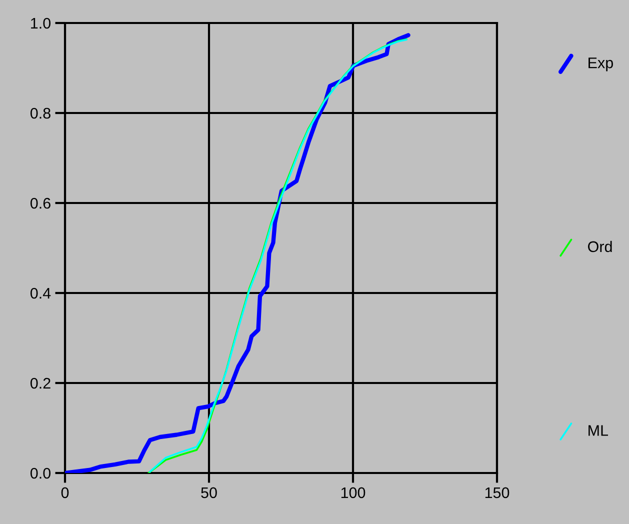 The width and height of the screenshot is (629, 524). What do you see at coordinates (353, 492) in the screenshot?
I see `x-tick-label: 100` at bounding box center [353, 492].